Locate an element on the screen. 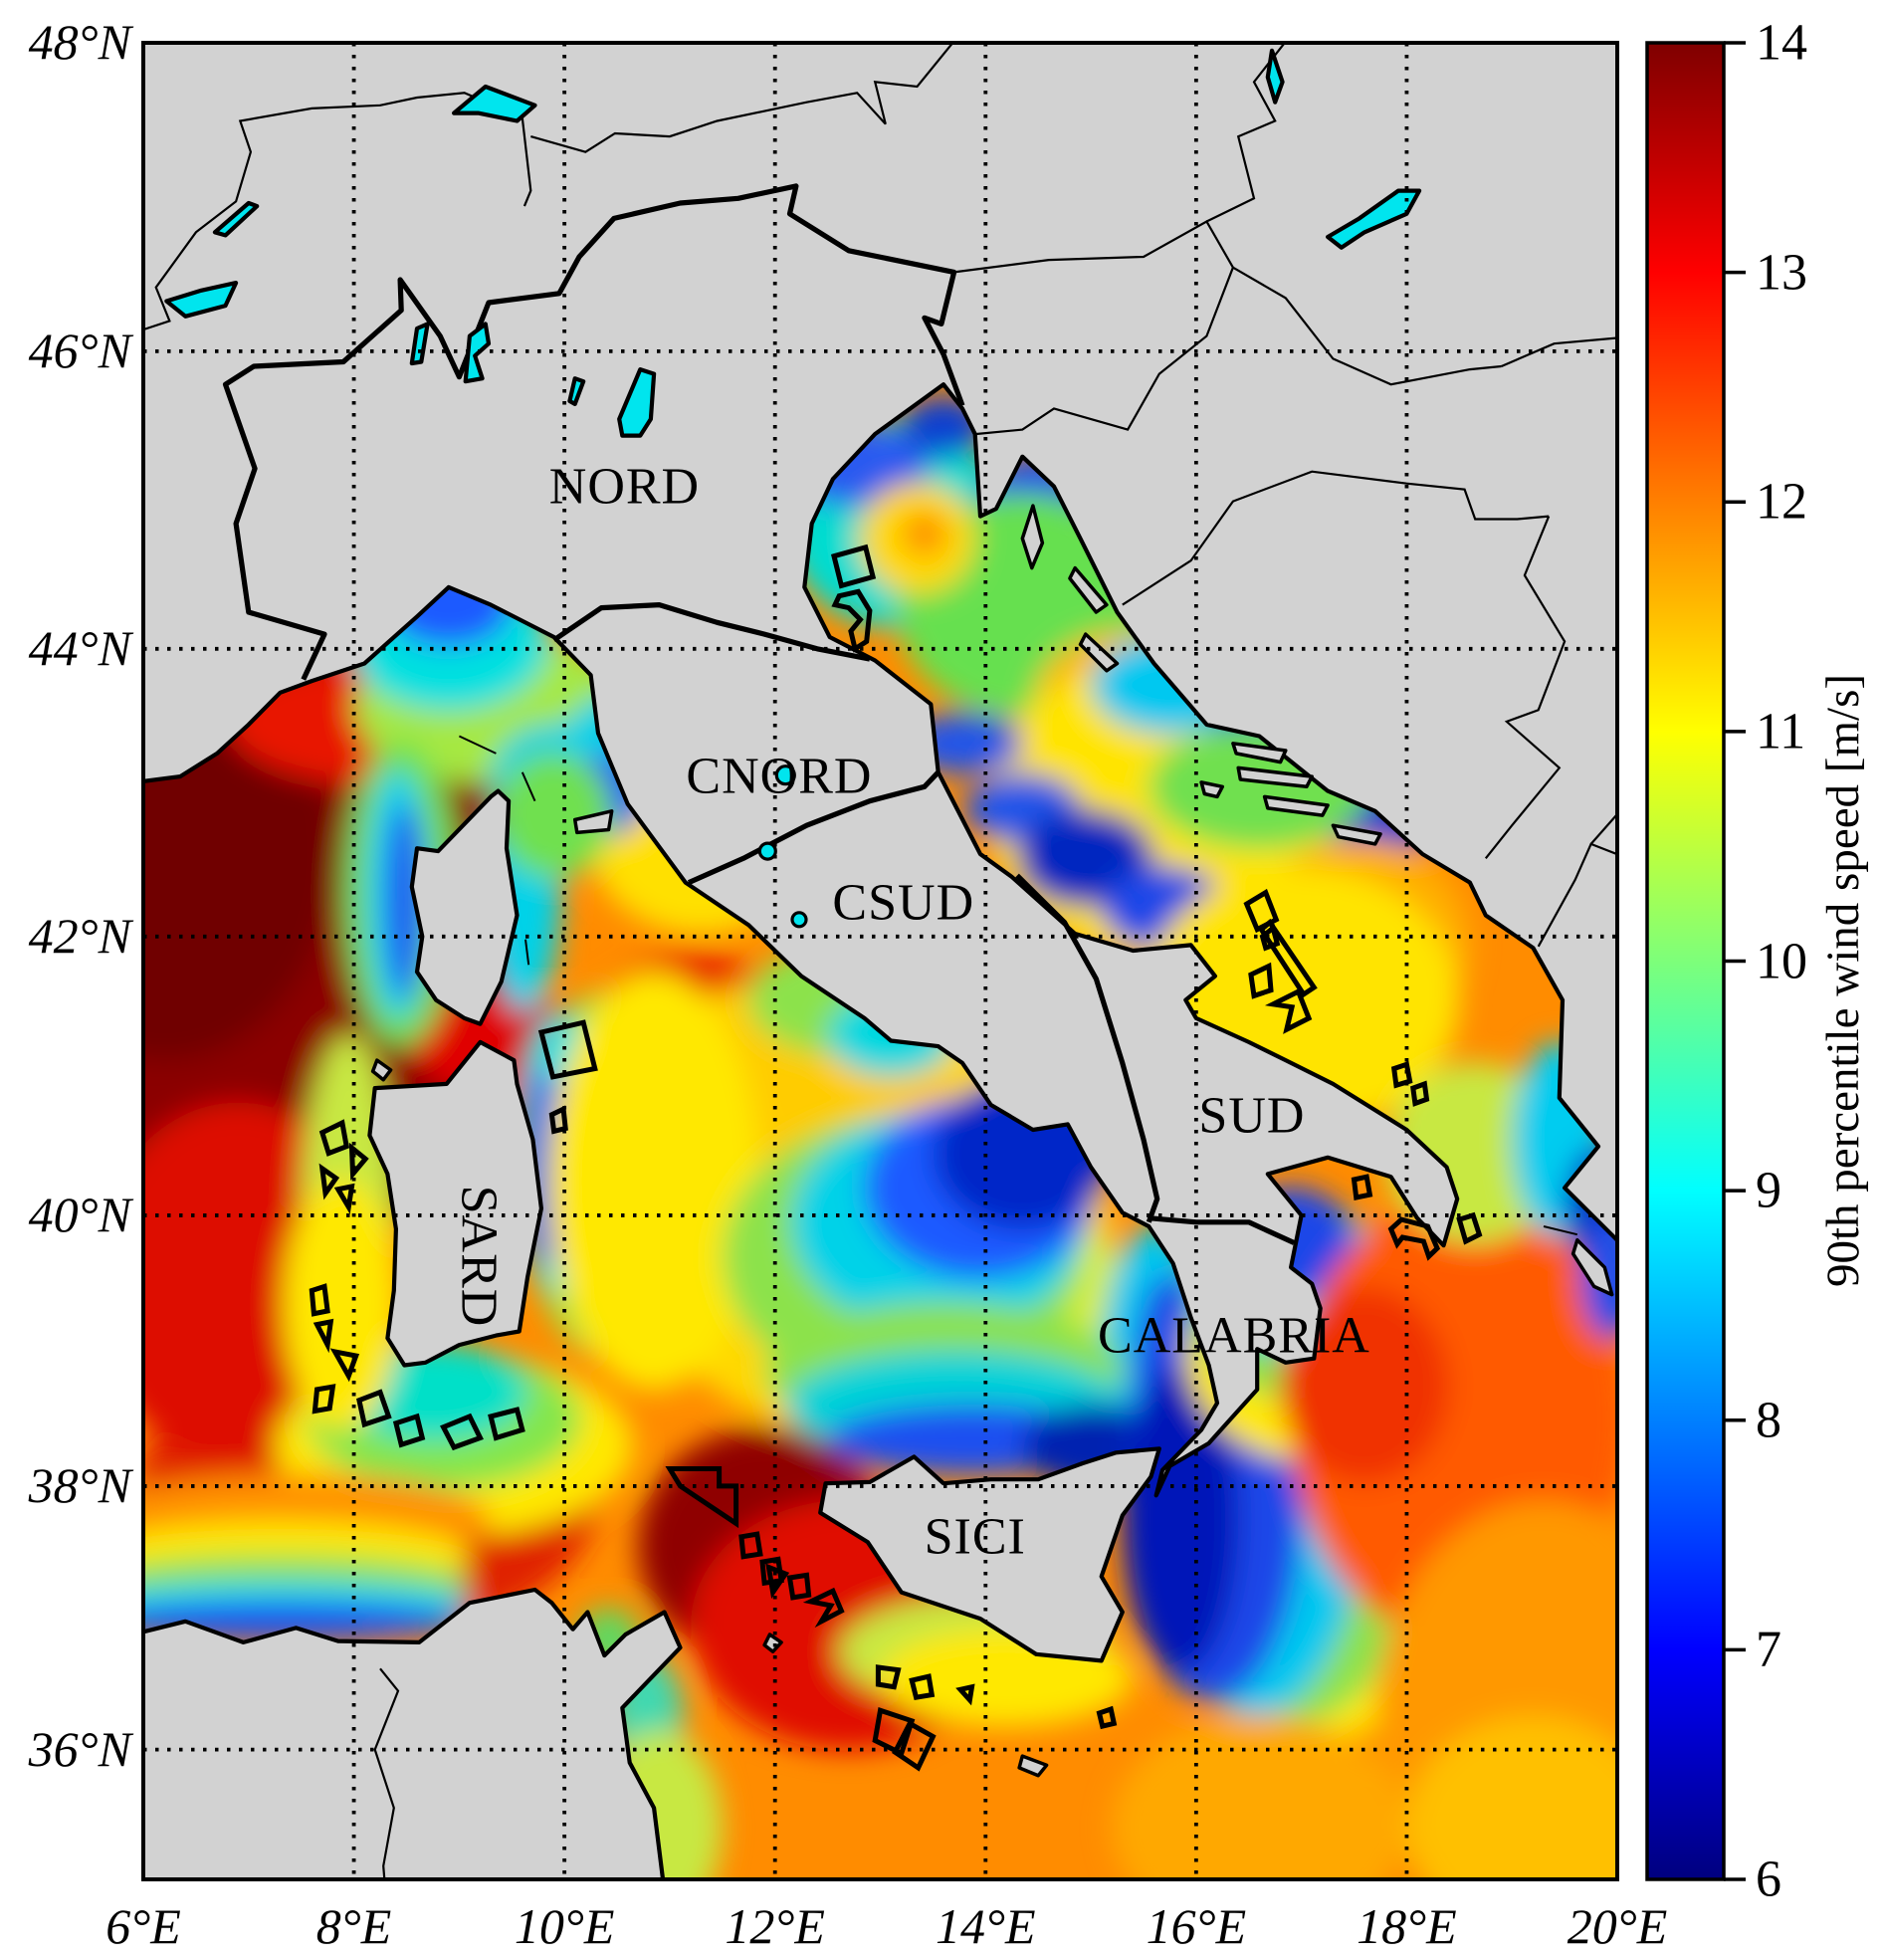 The width and height of the screenshot is (1883, 1960). colorbar-tick-label-8: 8 is located at coordinates (1768, 1420).